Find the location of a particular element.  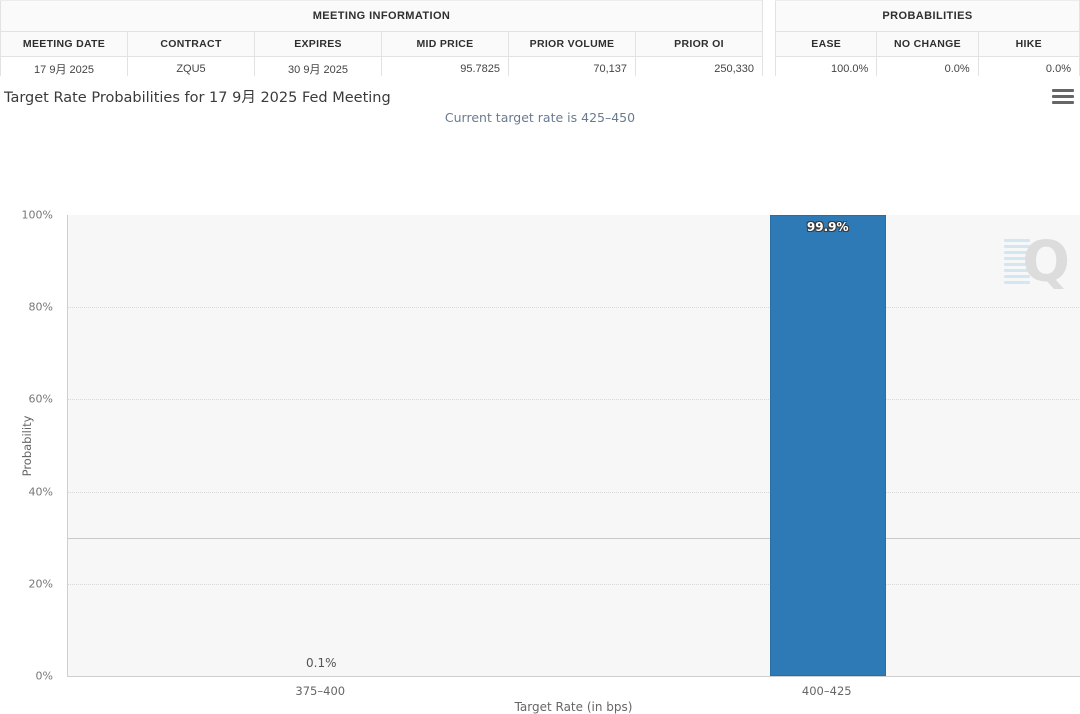

x-tick-label-400–425: 400–425 is located at coordinates (826, 691).